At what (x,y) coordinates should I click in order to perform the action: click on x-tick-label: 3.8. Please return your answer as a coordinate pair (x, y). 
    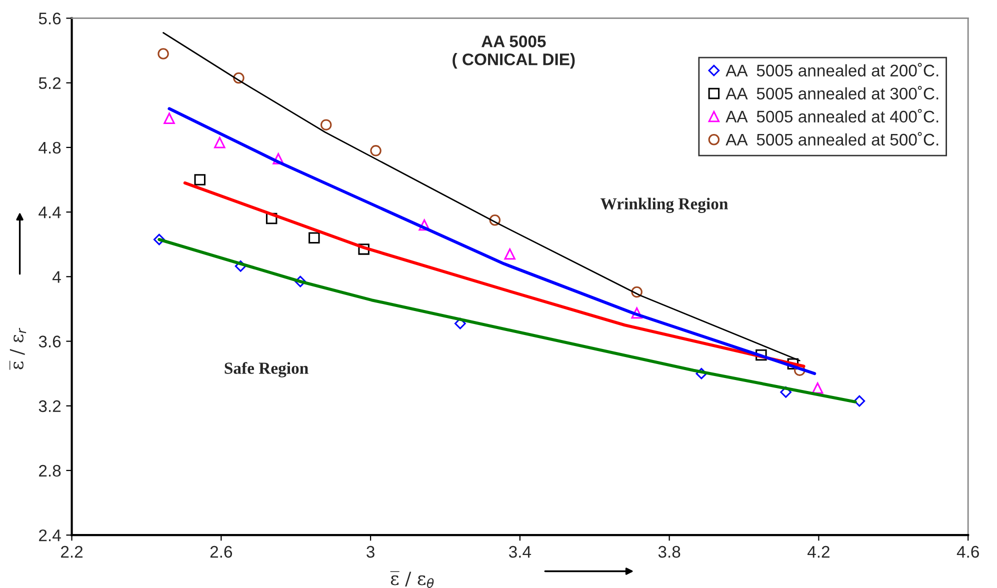
    Looking at the image, I should click on (669, 552).